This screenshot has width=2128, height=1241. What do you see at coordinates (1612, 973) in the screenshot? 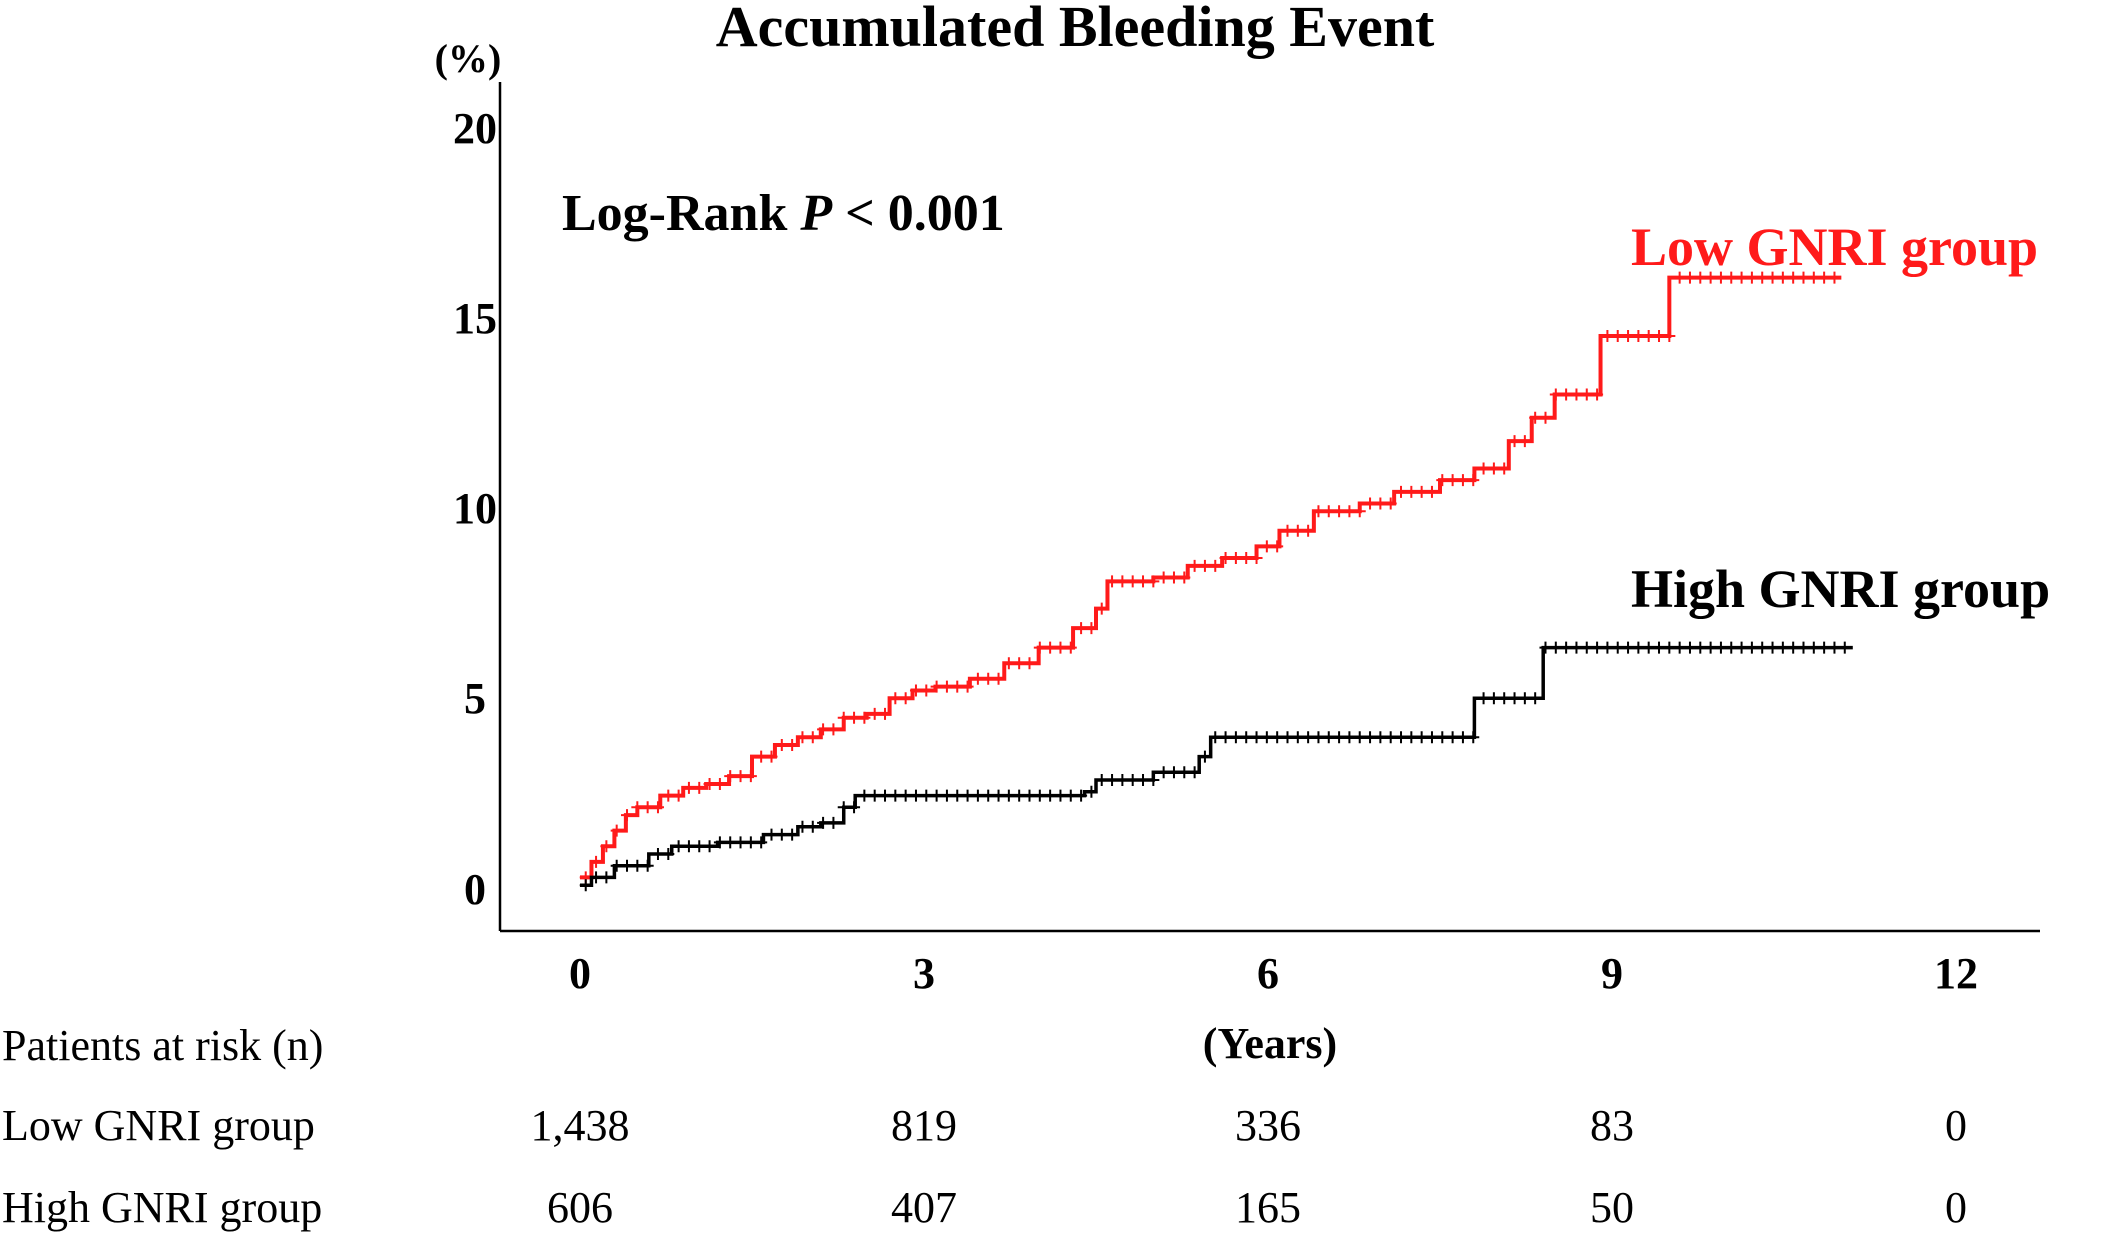
I see `x-tick-9: 9` at bounding box center [1612, 973].